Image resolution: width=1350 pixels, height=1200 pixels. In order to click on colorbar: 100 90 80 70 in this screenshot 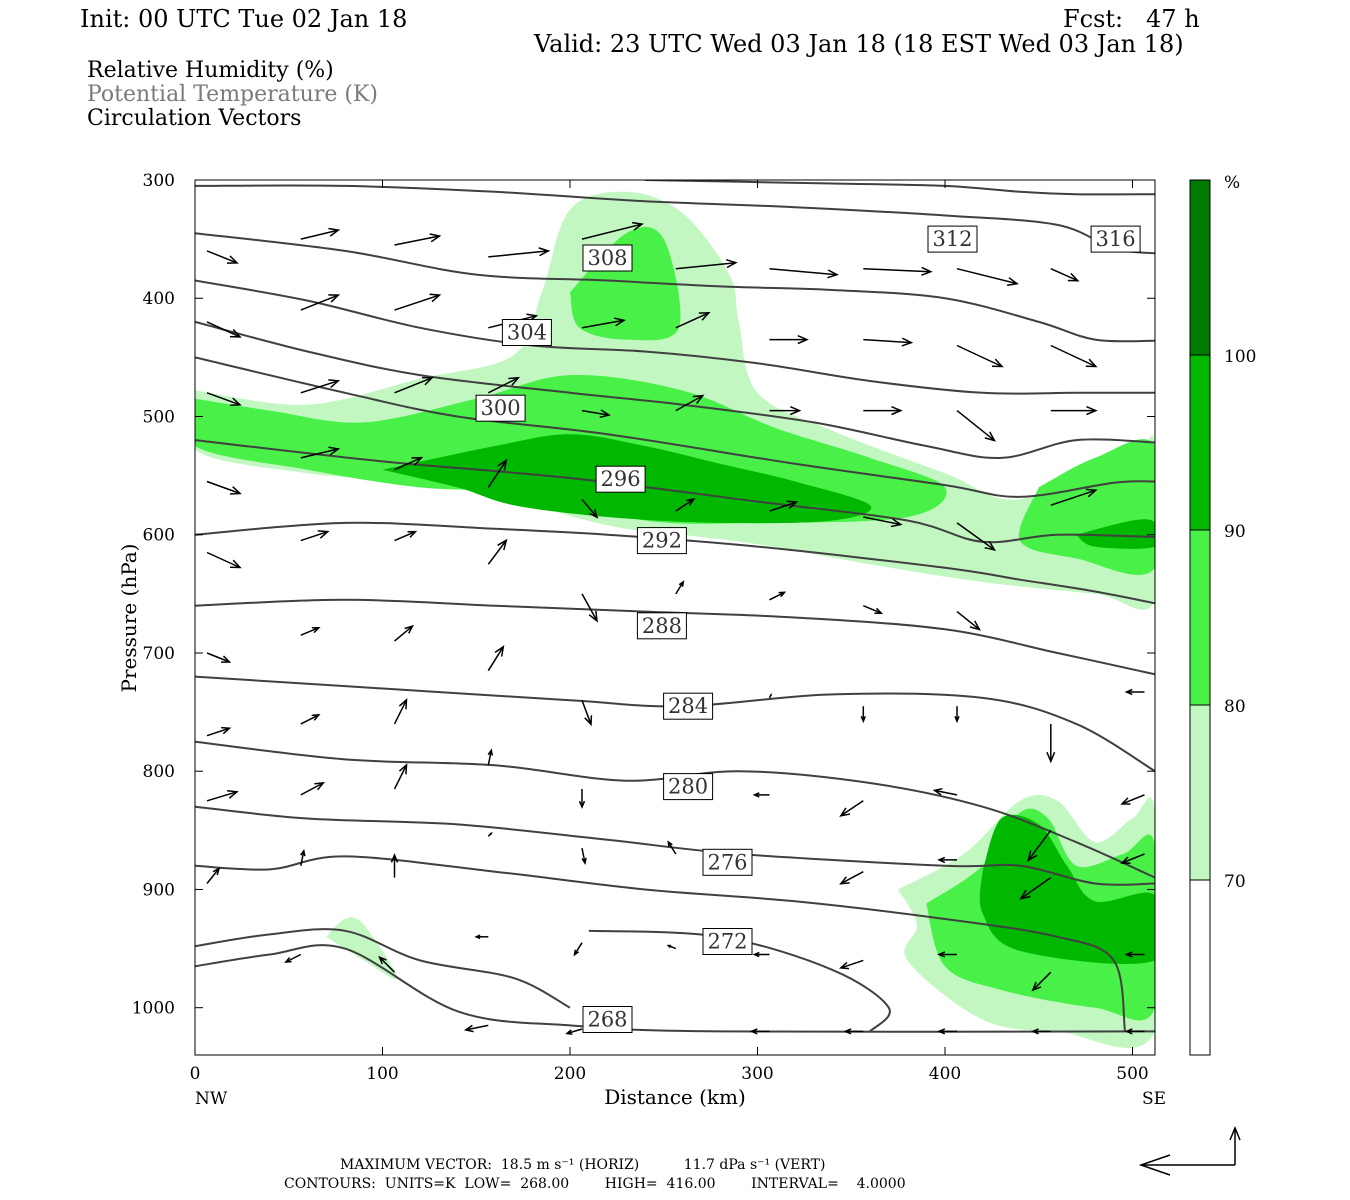, I will do `click(1222, 617)`.